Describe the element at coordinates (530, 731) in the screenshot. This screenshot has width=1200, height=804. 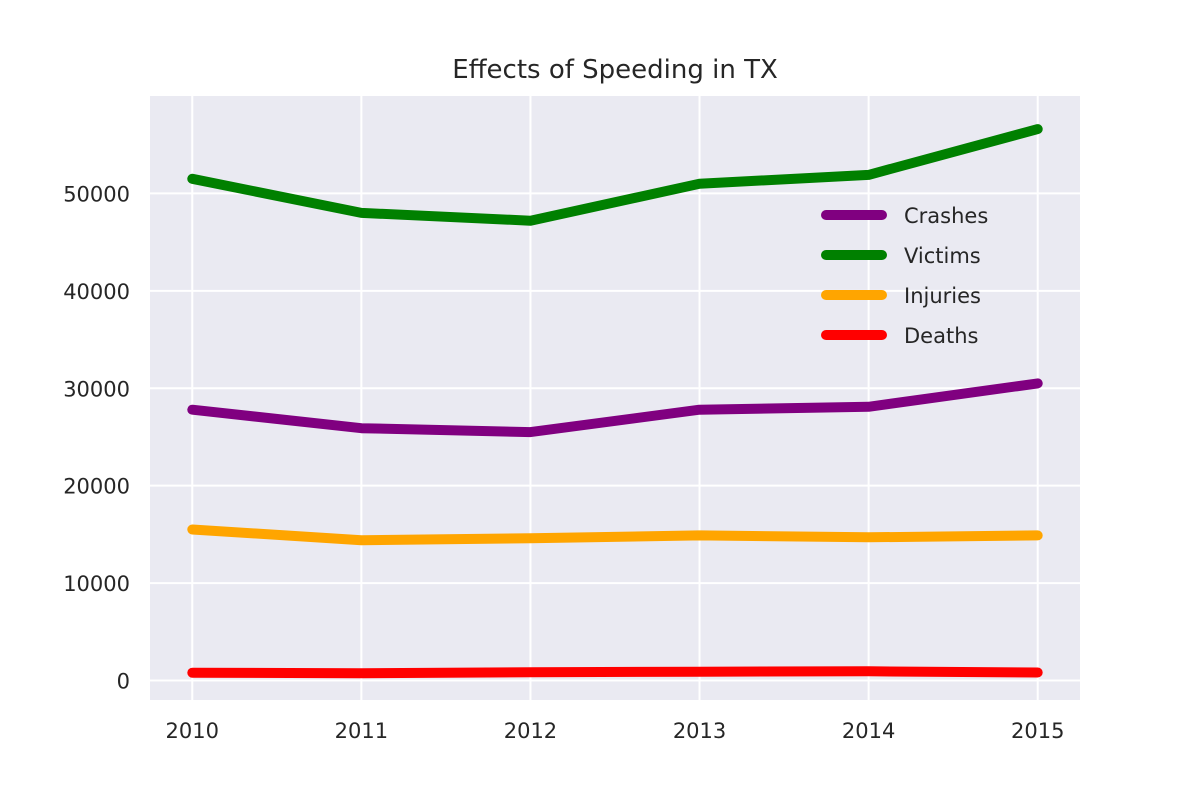
I see `x-tick-label: 2012` at that location.